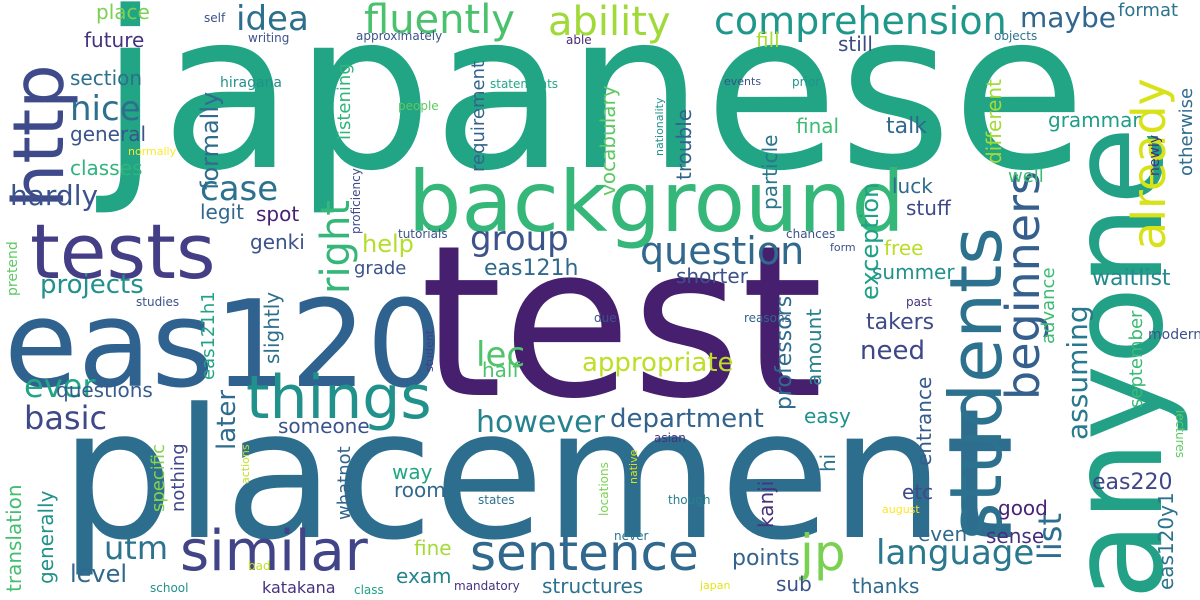 The height and width of the screenshot is (600, 1200). Describe the element at coordinates (770, 172) in the screenshot. I see `word-particle: particle` at that location.